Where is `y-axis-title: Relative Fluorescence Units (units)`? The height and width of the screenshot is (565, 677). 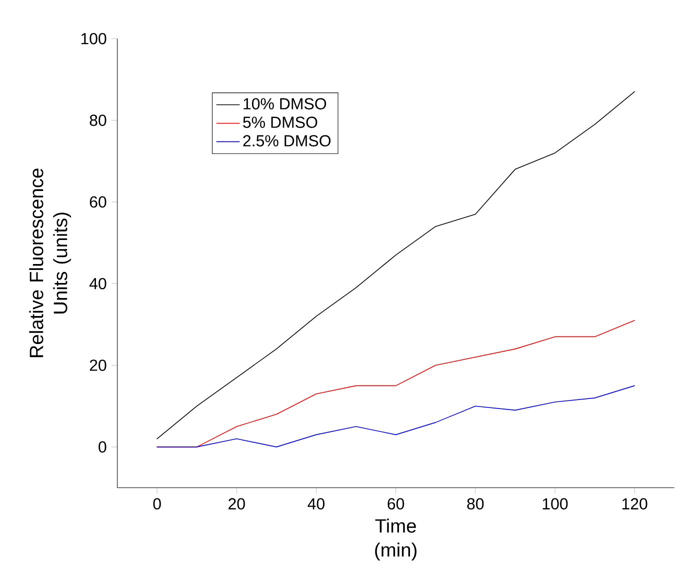 y-axis-title: Relative Fluorescence Units (units) is located at coordinates (50, 263).